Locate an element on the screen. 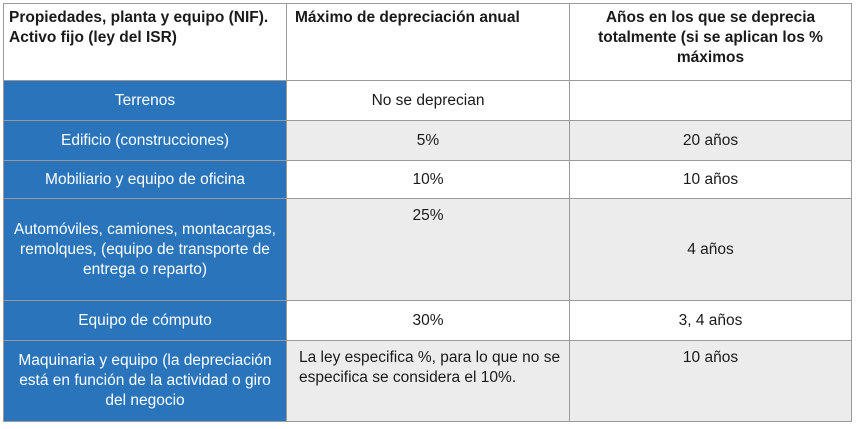 This screenshot has width=856, height=429. max-rate-cell: 10% is located at coordinates (428, 179).